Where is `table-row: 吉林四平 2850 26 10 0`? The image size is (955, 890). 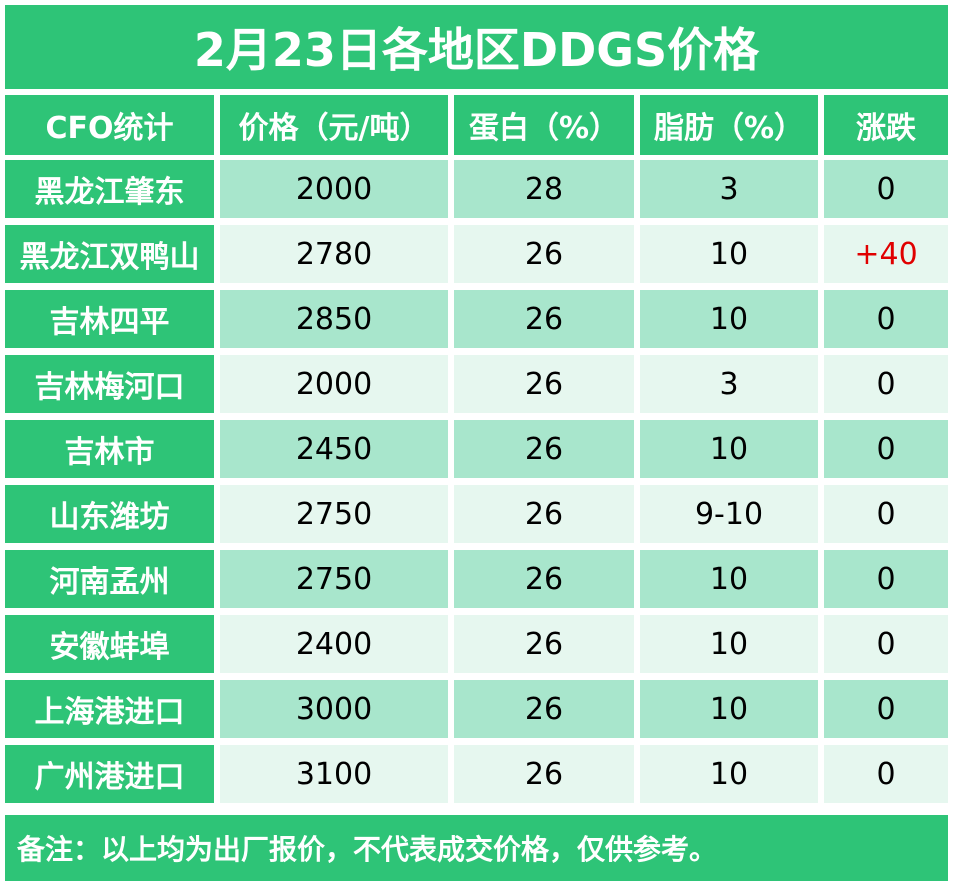
table-row: 吉林四平 2850 26 10 0 is located at coordinates (476, 319).